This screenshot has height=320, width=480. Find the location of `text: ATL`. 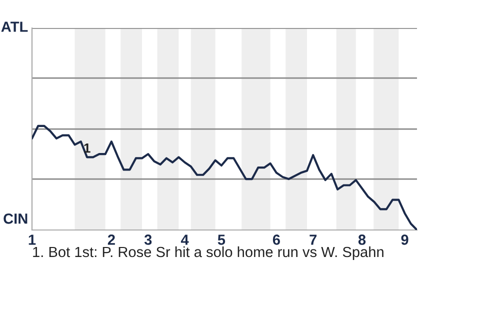

text: ATL is located at coordinates (14, 27).